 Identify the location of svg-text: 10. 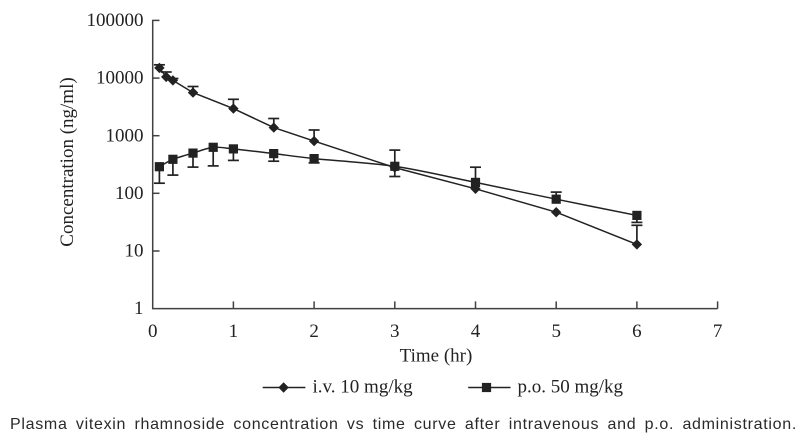
(134, 251).